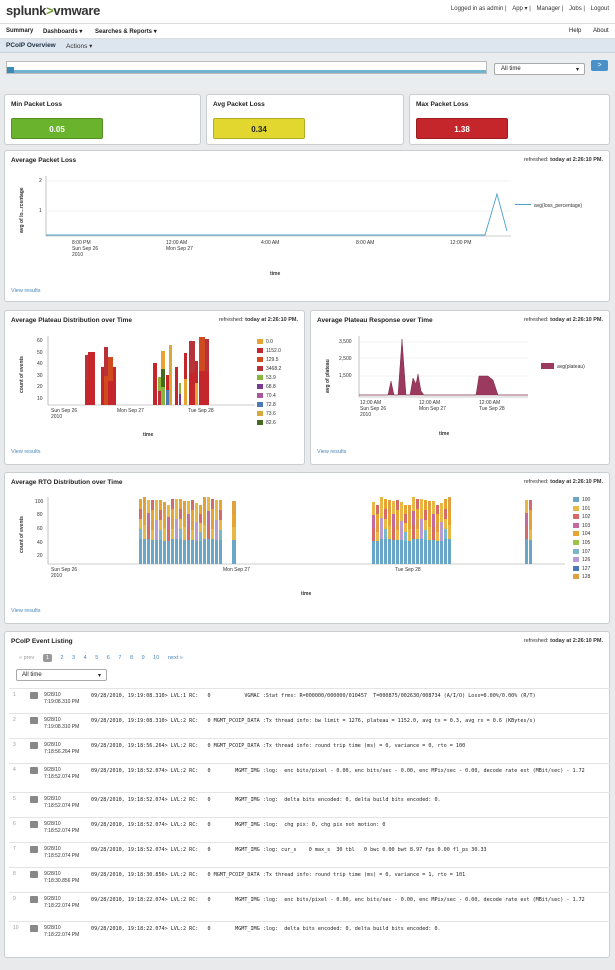  I want to click on page-10: 10, so click(156, 658).